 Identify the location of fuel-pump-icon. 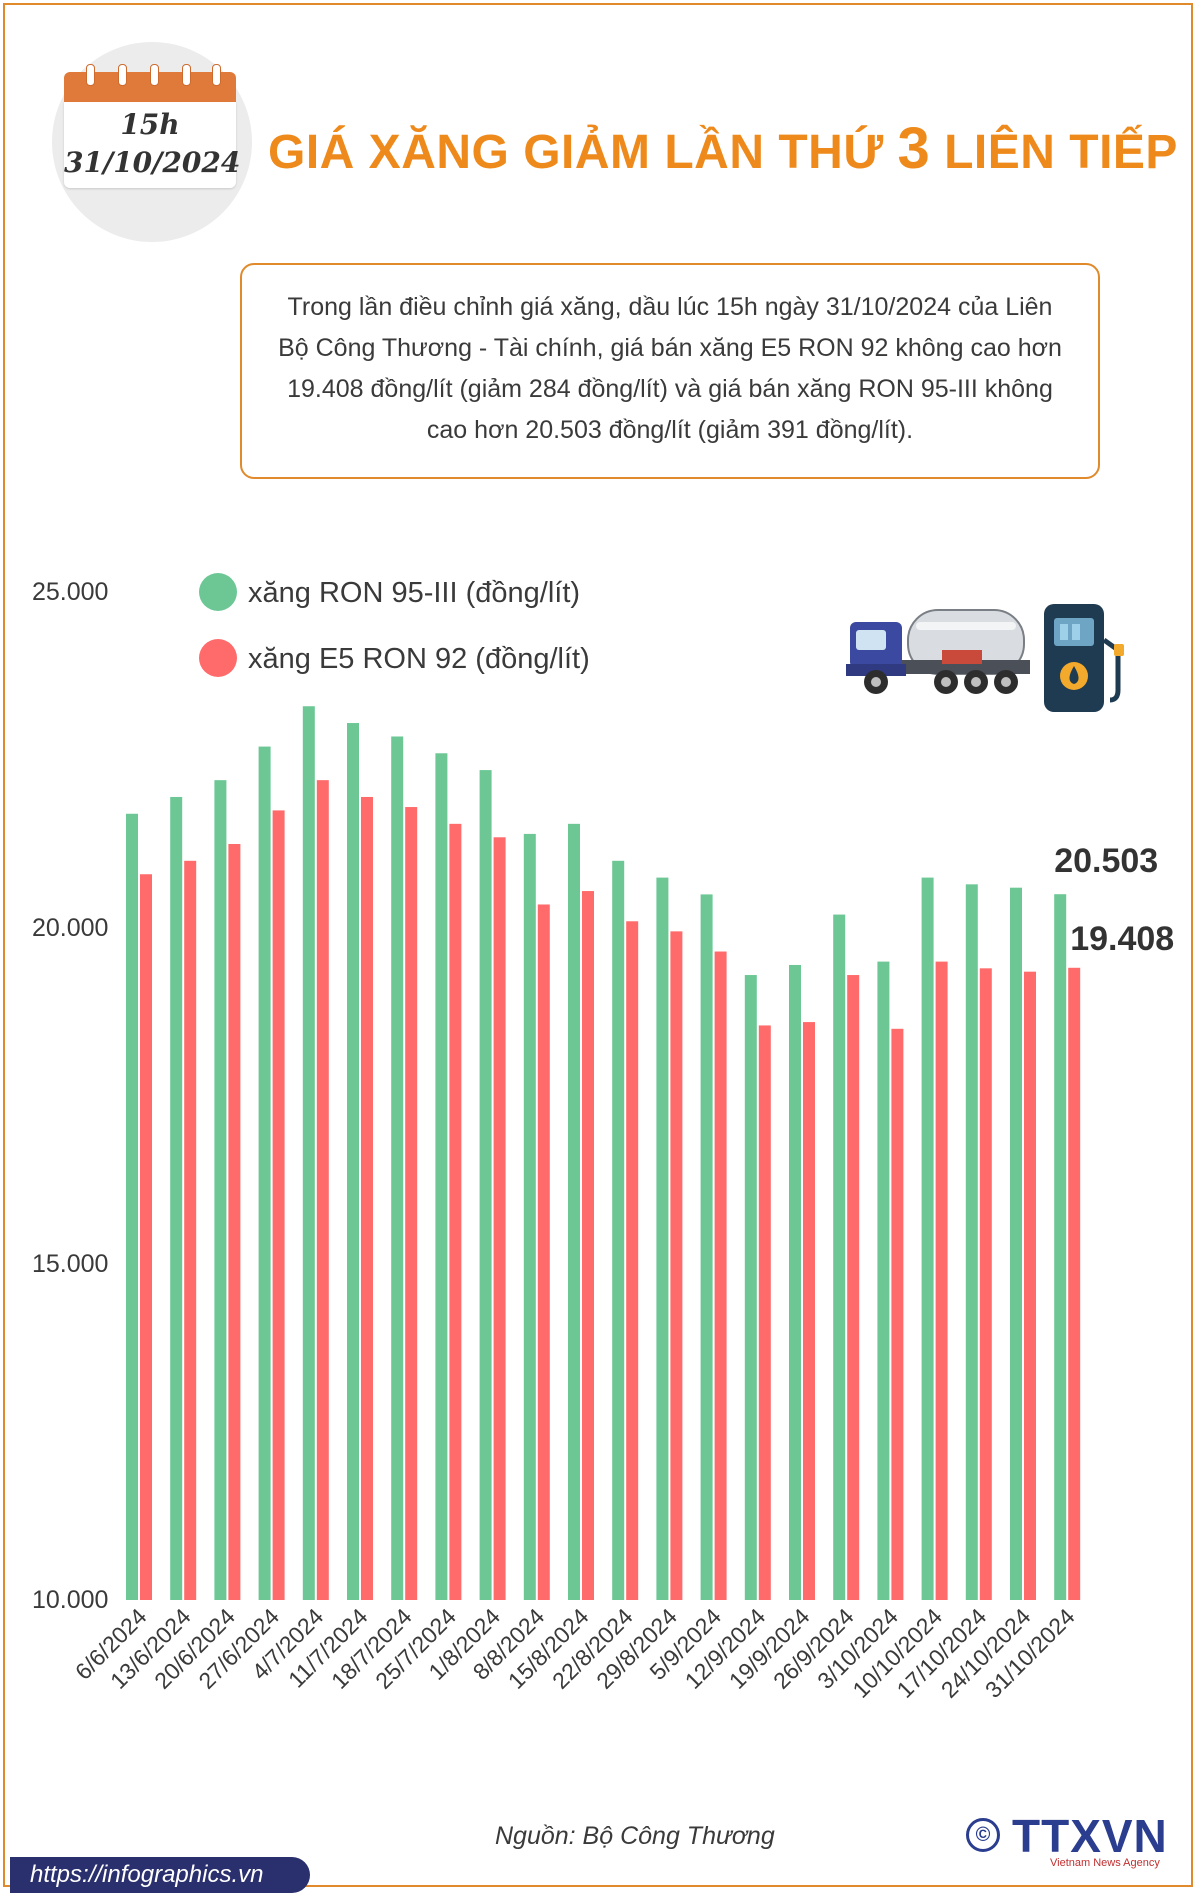
(1084, 658).